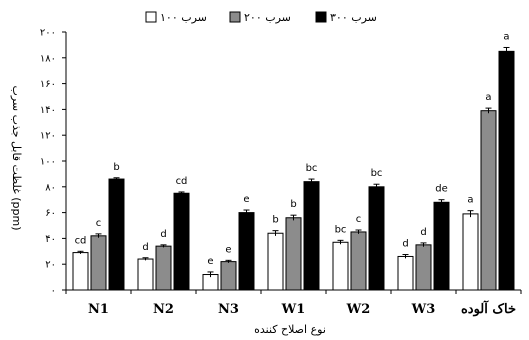 The image size is (529, 340). What do you see at coordinates (488, 308) in the screenshot?
I see `x-tick-label: خاک آلوده` at bounding box center [488, 308].